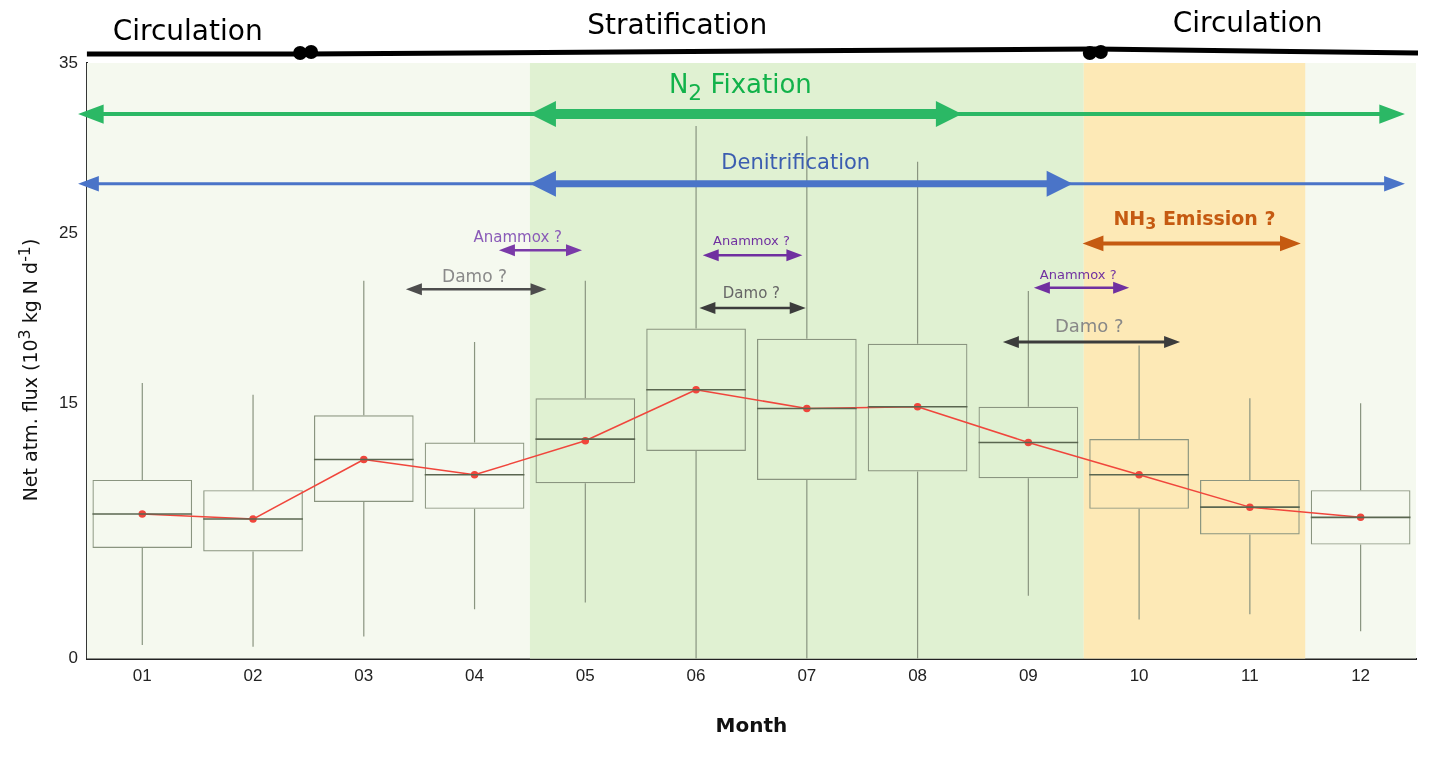 This screenshot has width=1452, height=759. I want to click on x-tick-label: 10, so click(1139, 676).